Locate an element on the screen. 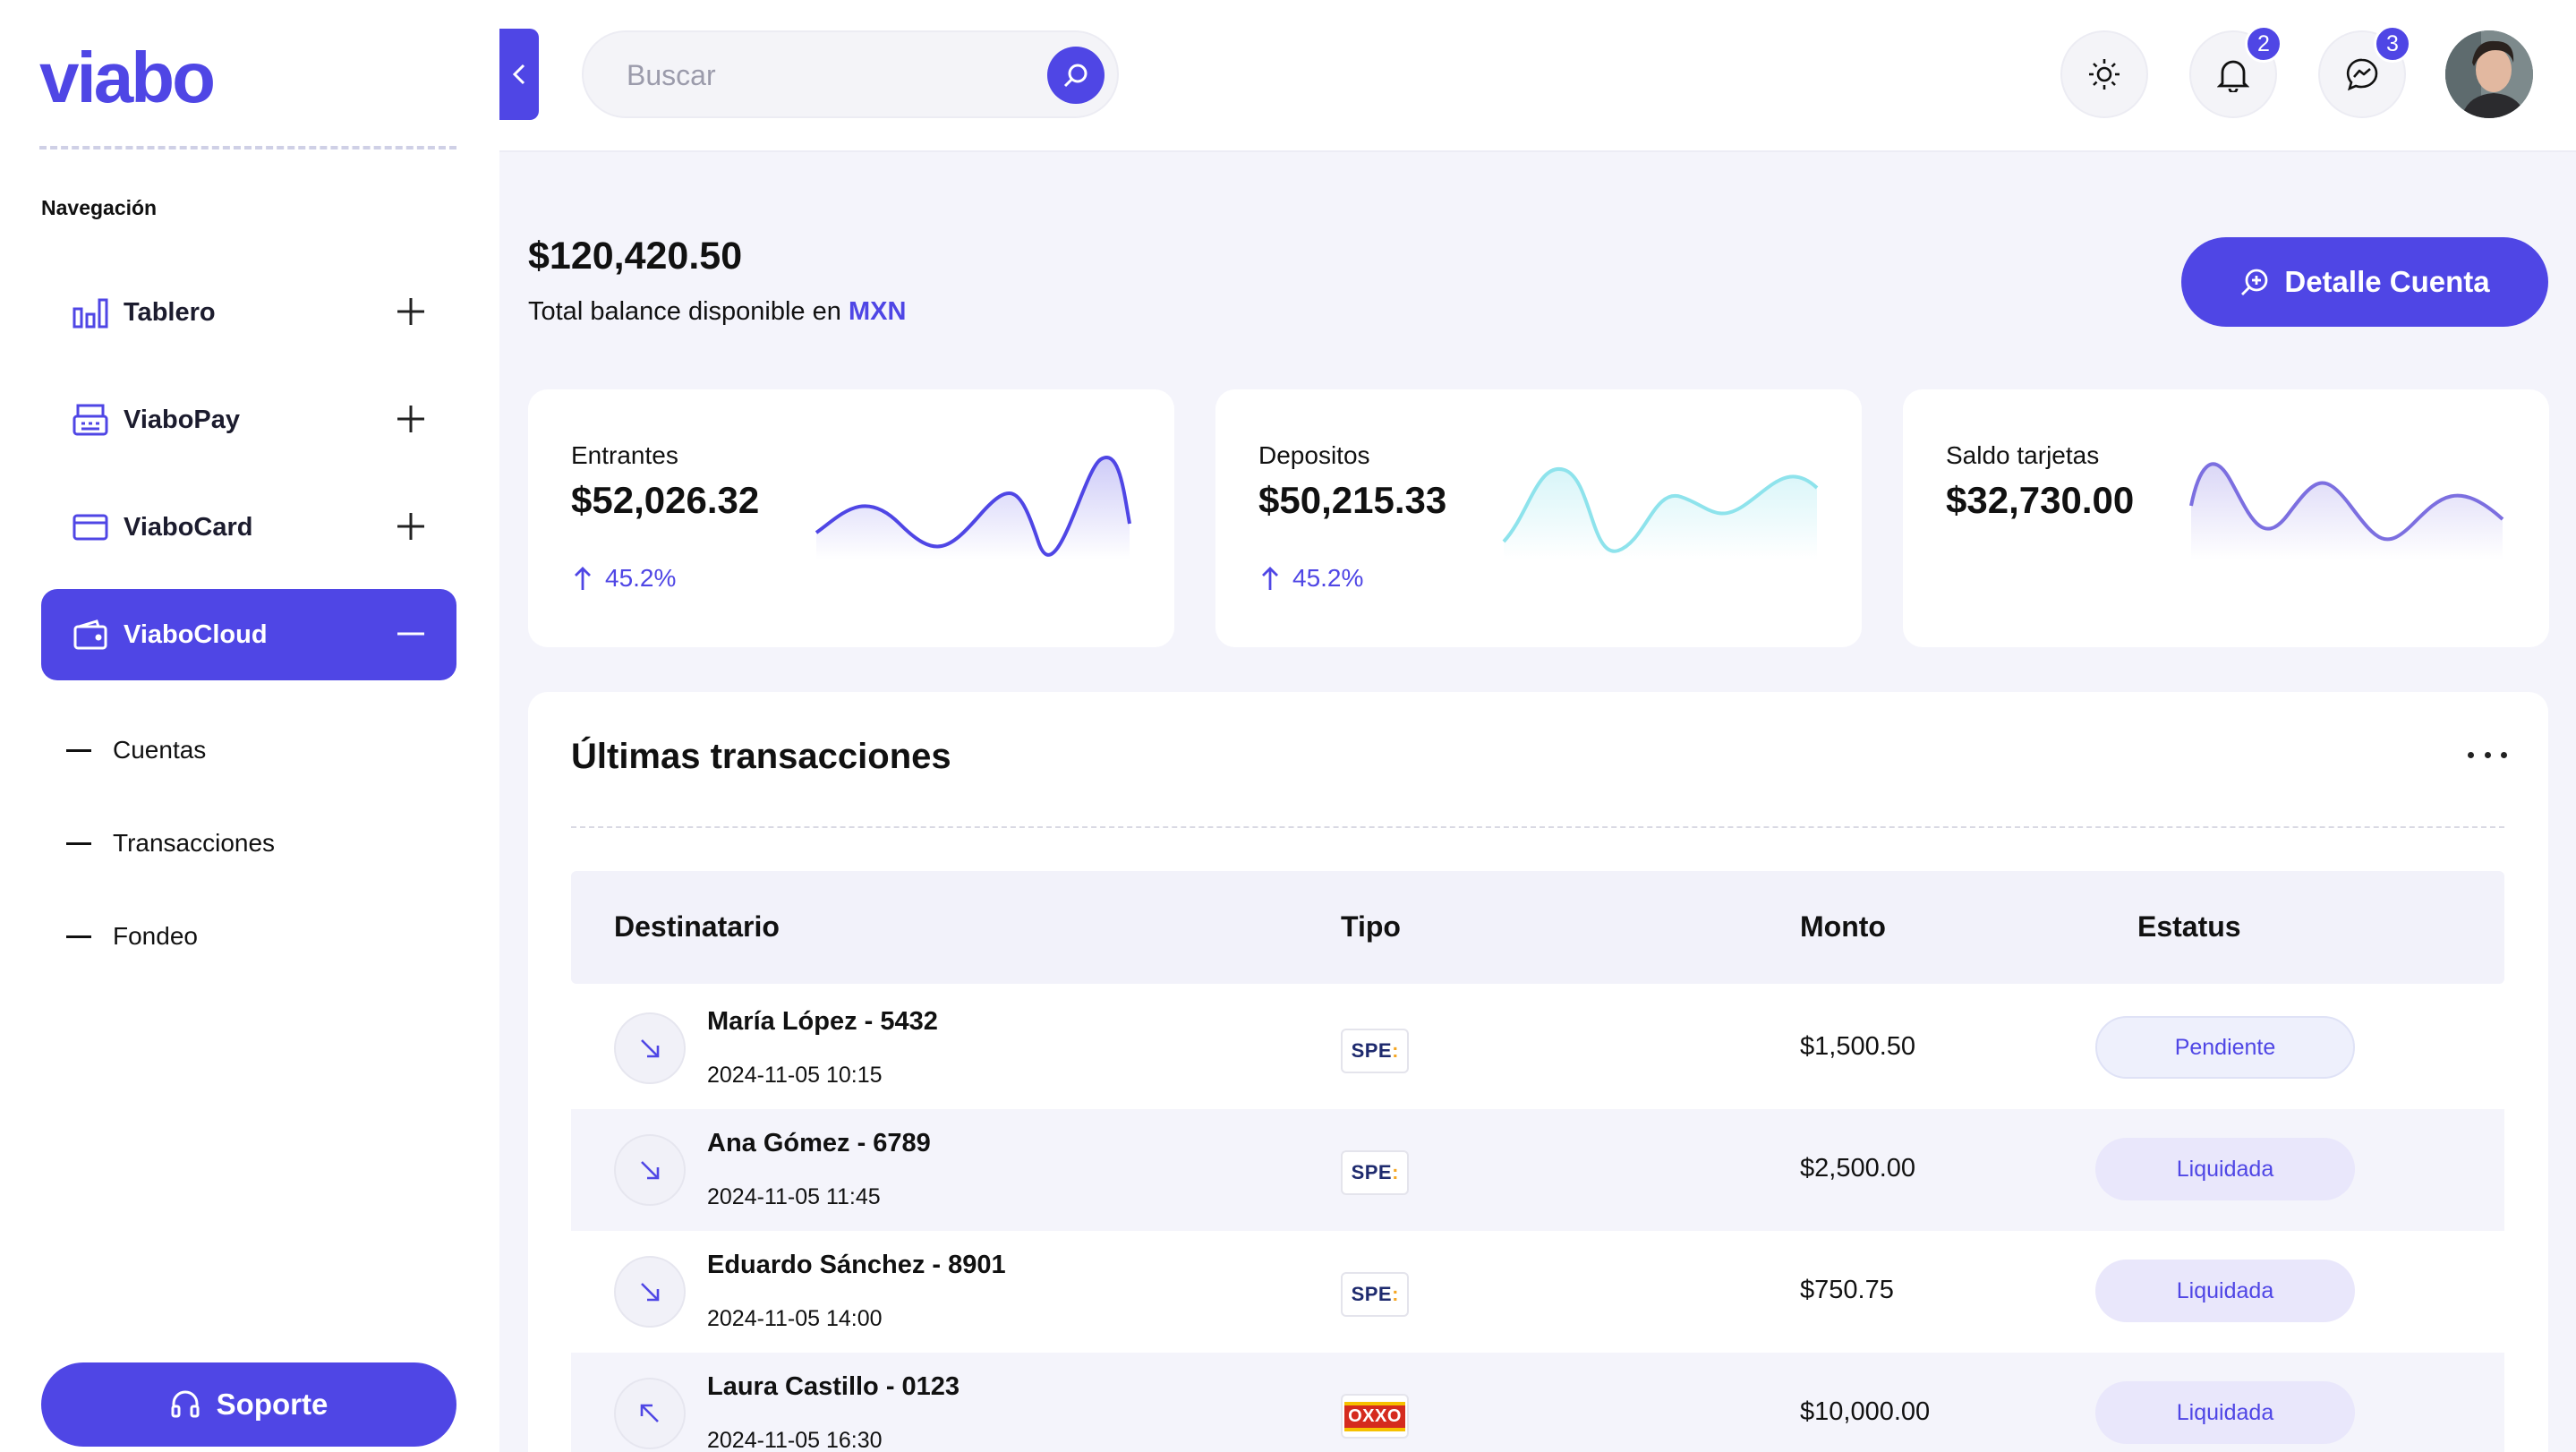 This screenshot has height=1452, width=2576. credit-card-icon is located at coordinates (90, 527).